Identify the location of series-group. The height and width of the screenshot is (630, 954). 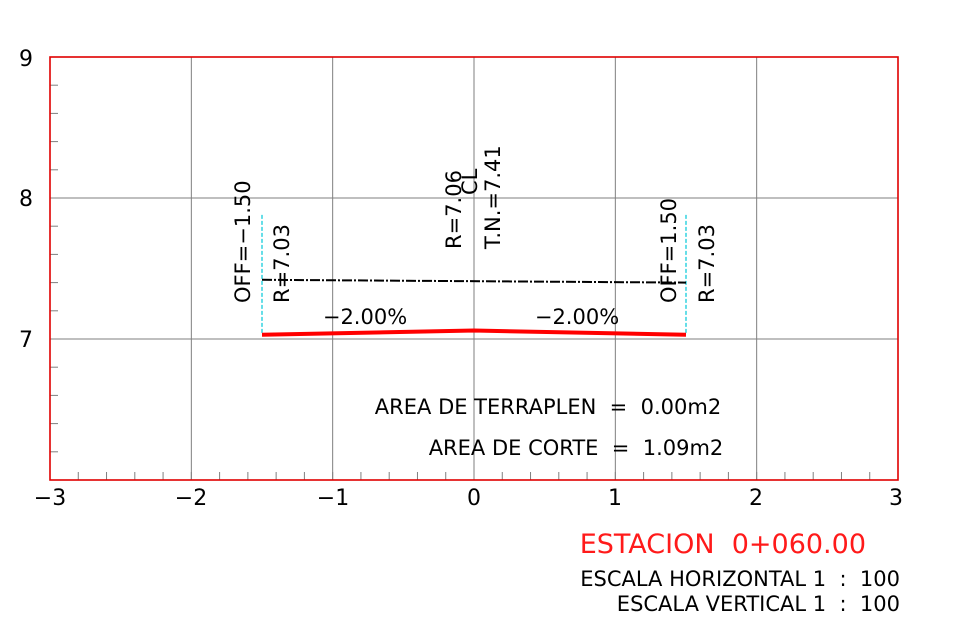
(474, 307).